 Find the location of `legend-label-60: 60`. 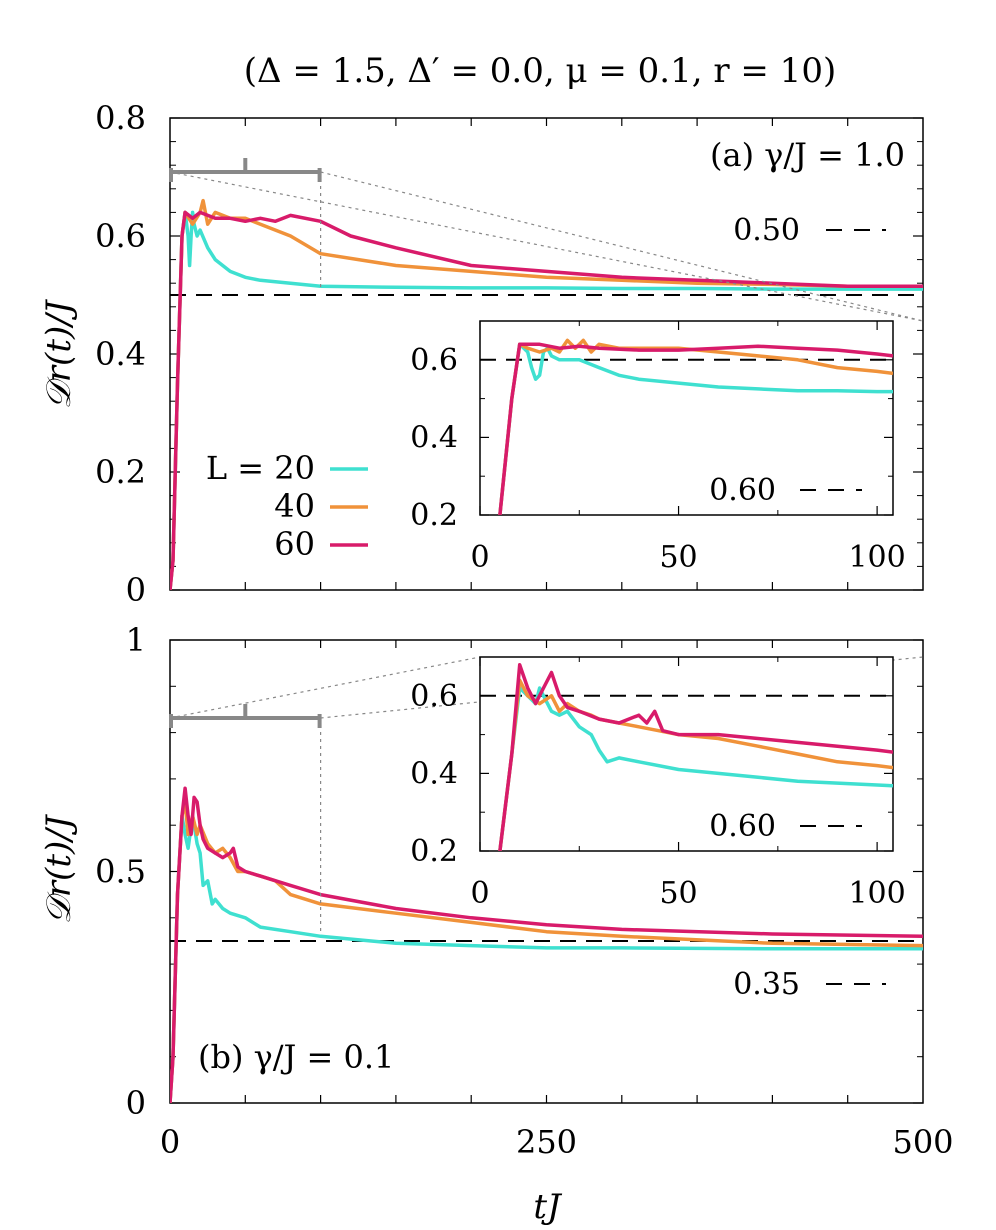

legend-label-60: 60 is located at coordinates (294, 544).